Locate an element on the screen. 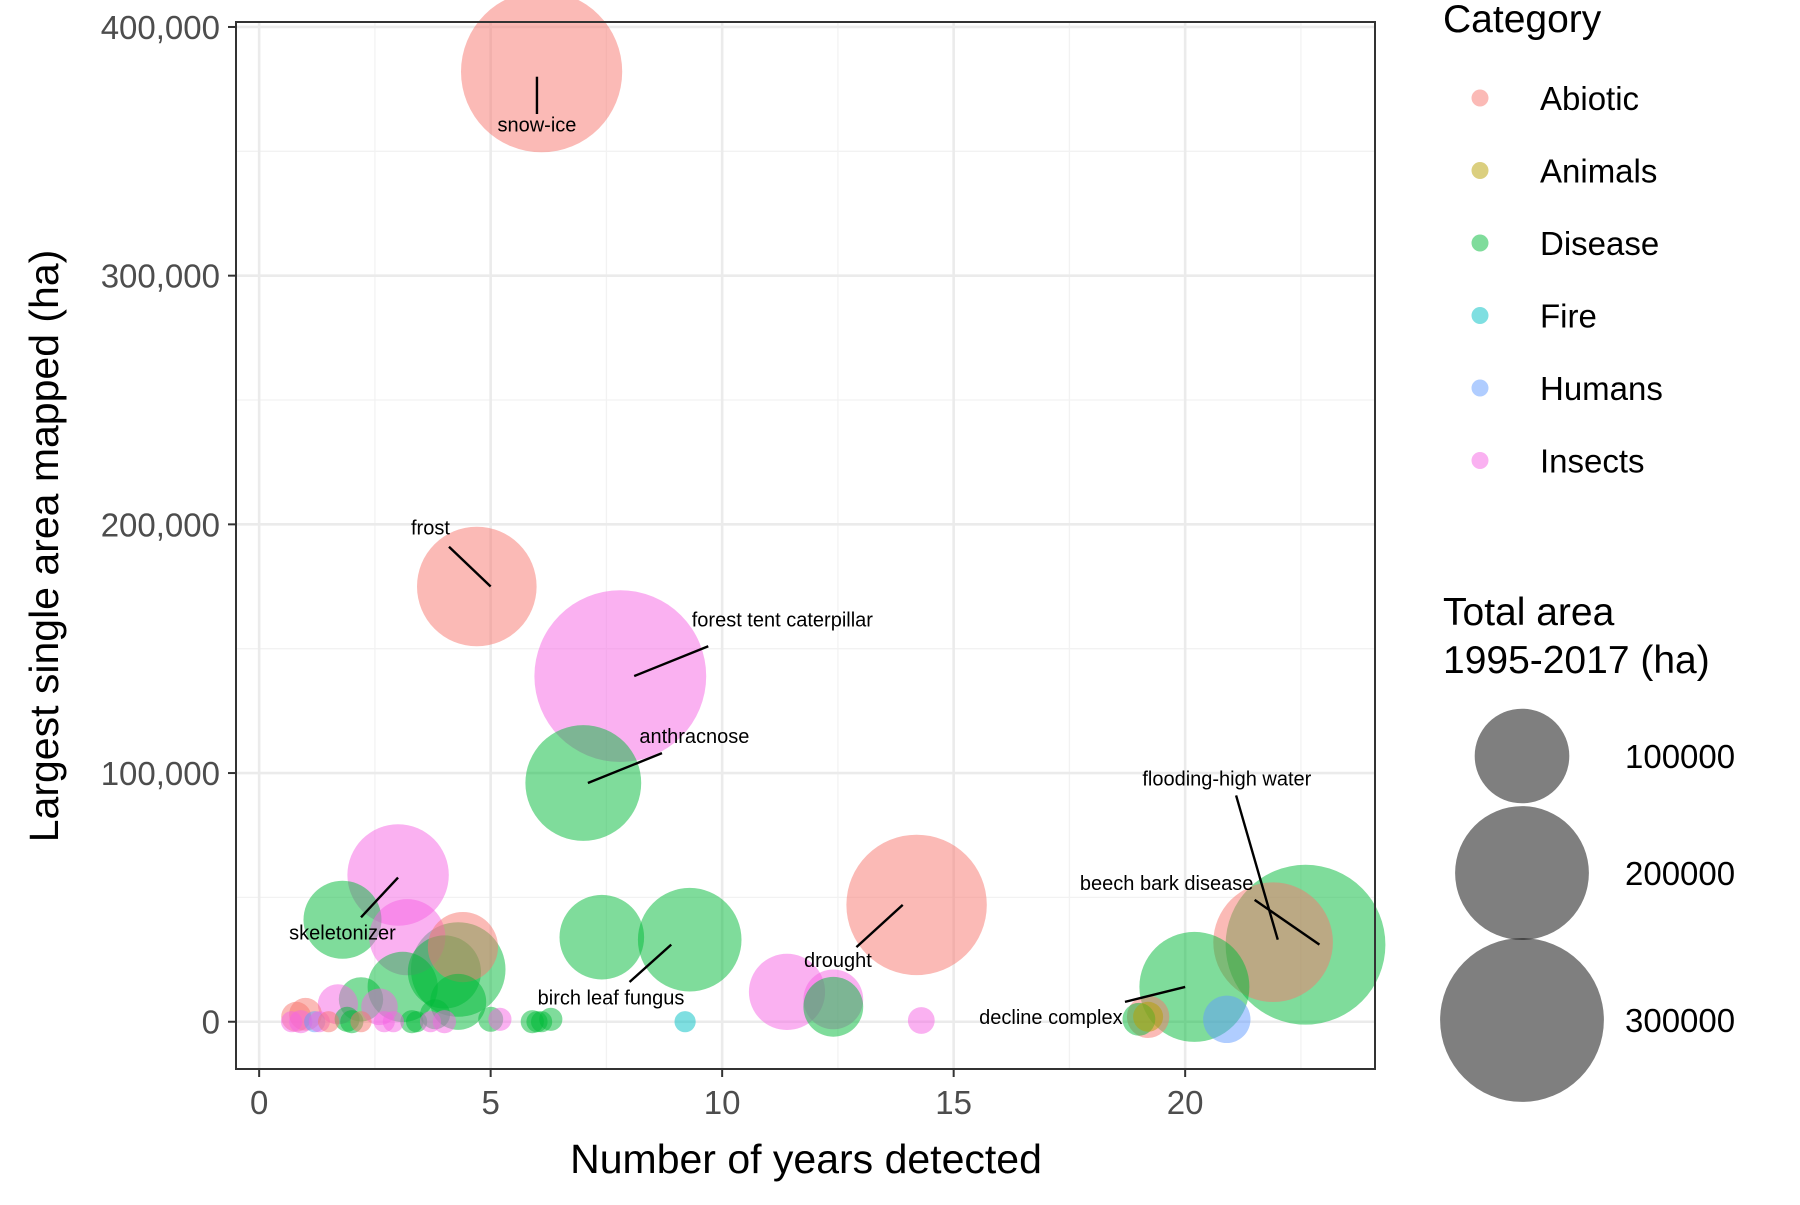 Image resolution: width=1800 pixels, height=1205 pixels. legend-color-title: Category is located at coordinates (1522, 20).